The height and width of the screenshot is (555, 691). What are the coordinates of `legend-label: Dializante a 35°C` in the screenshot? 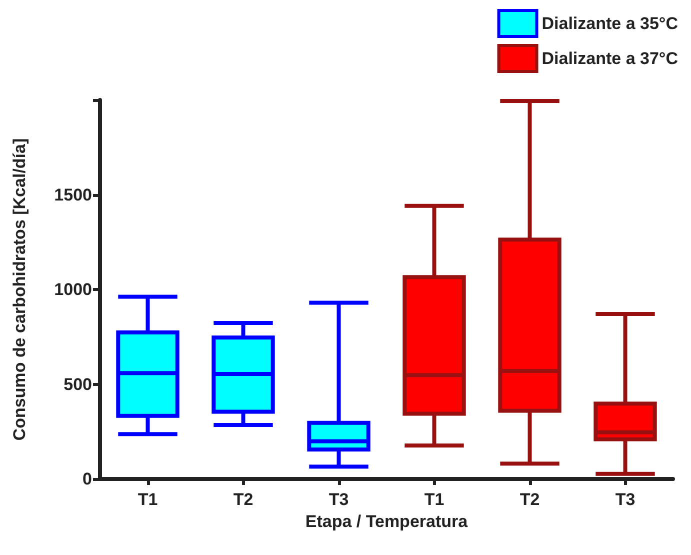 It's located at (610, 23).